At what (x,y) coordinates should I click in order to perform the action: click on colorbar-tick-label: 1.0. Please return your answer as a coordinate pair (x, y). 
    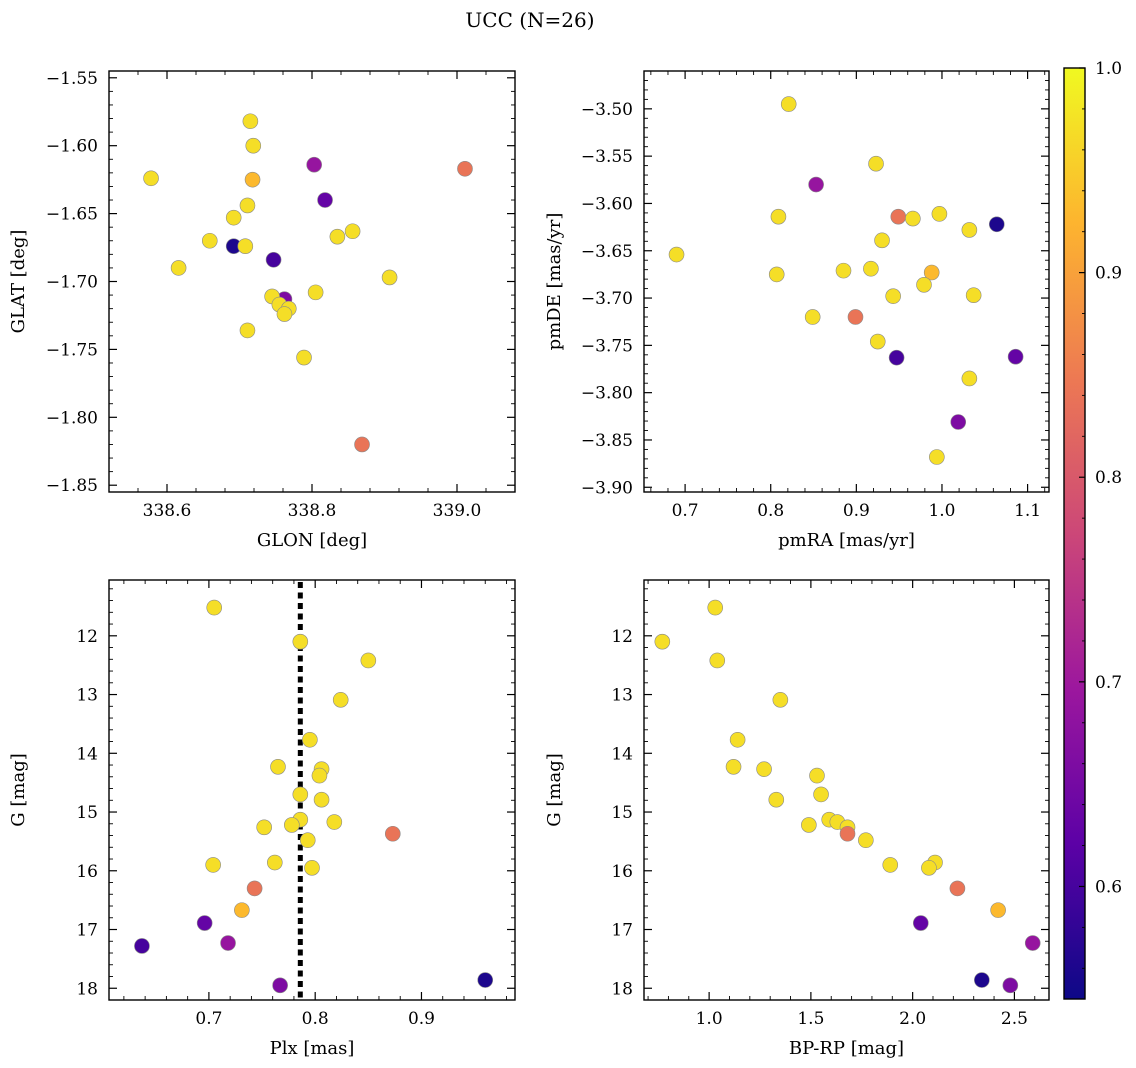
    Looking at the image, I should click on (1108, 69).